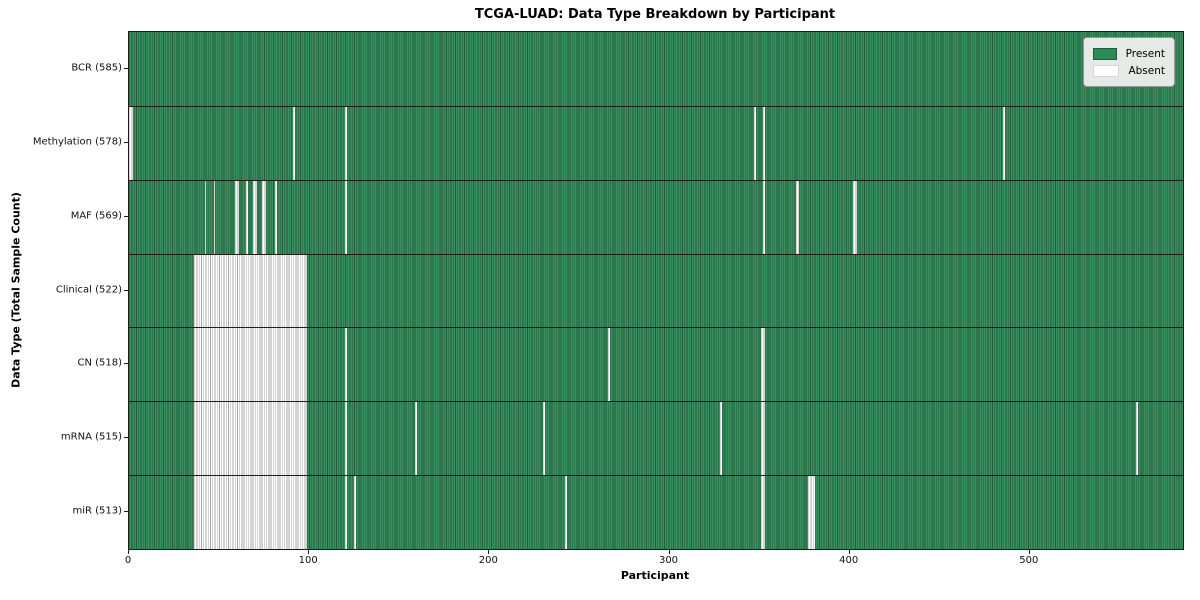  I want to click on legend: Present Absent, so click(1129, 62).